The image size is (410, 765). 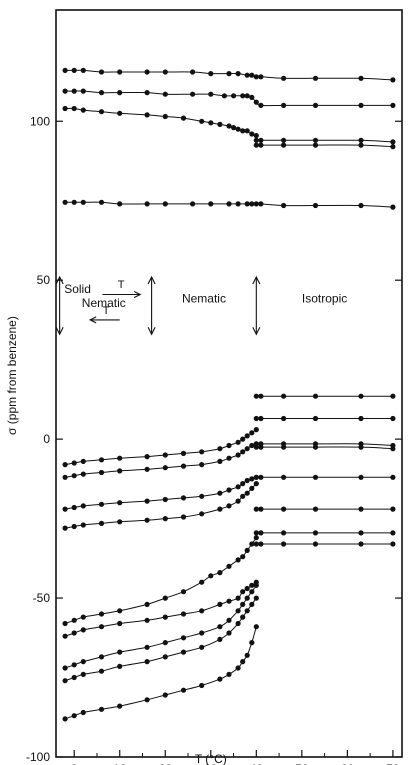 I want to click on cooling-t-label: T, so click(x=106, y=311).